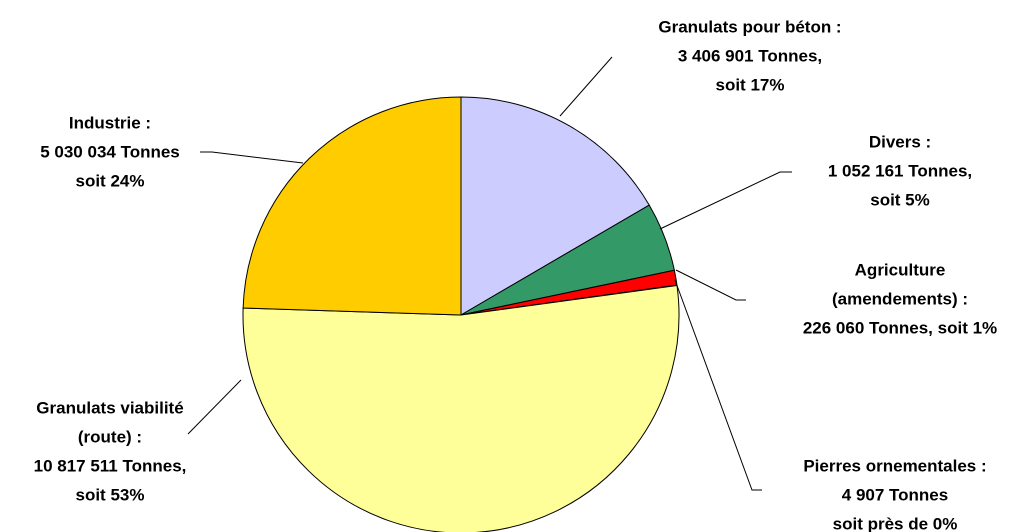 This screenshot has height=532, width=1022. Describe the element at coordinates (110, 494) in the screenshot. I see `slice-label: soit 53%` at that location.